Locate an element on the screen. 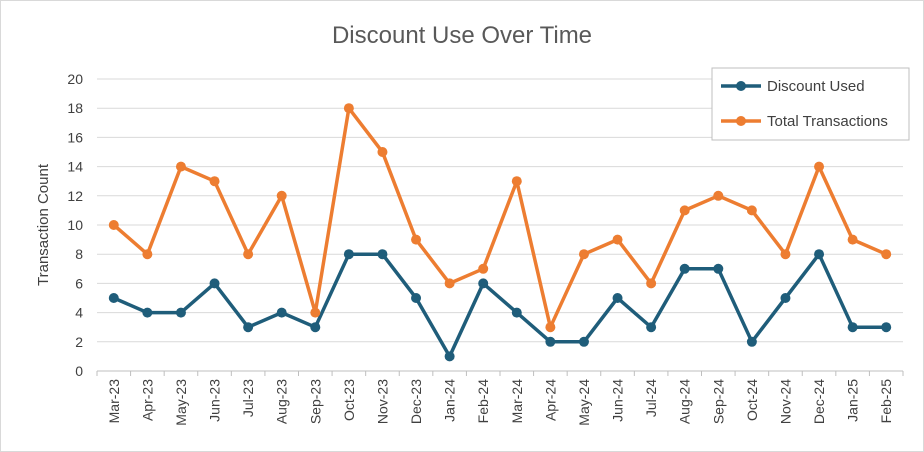 The image size is (924, 452). x-tick-label: Sep-23 is located at coordinates (315, 401).